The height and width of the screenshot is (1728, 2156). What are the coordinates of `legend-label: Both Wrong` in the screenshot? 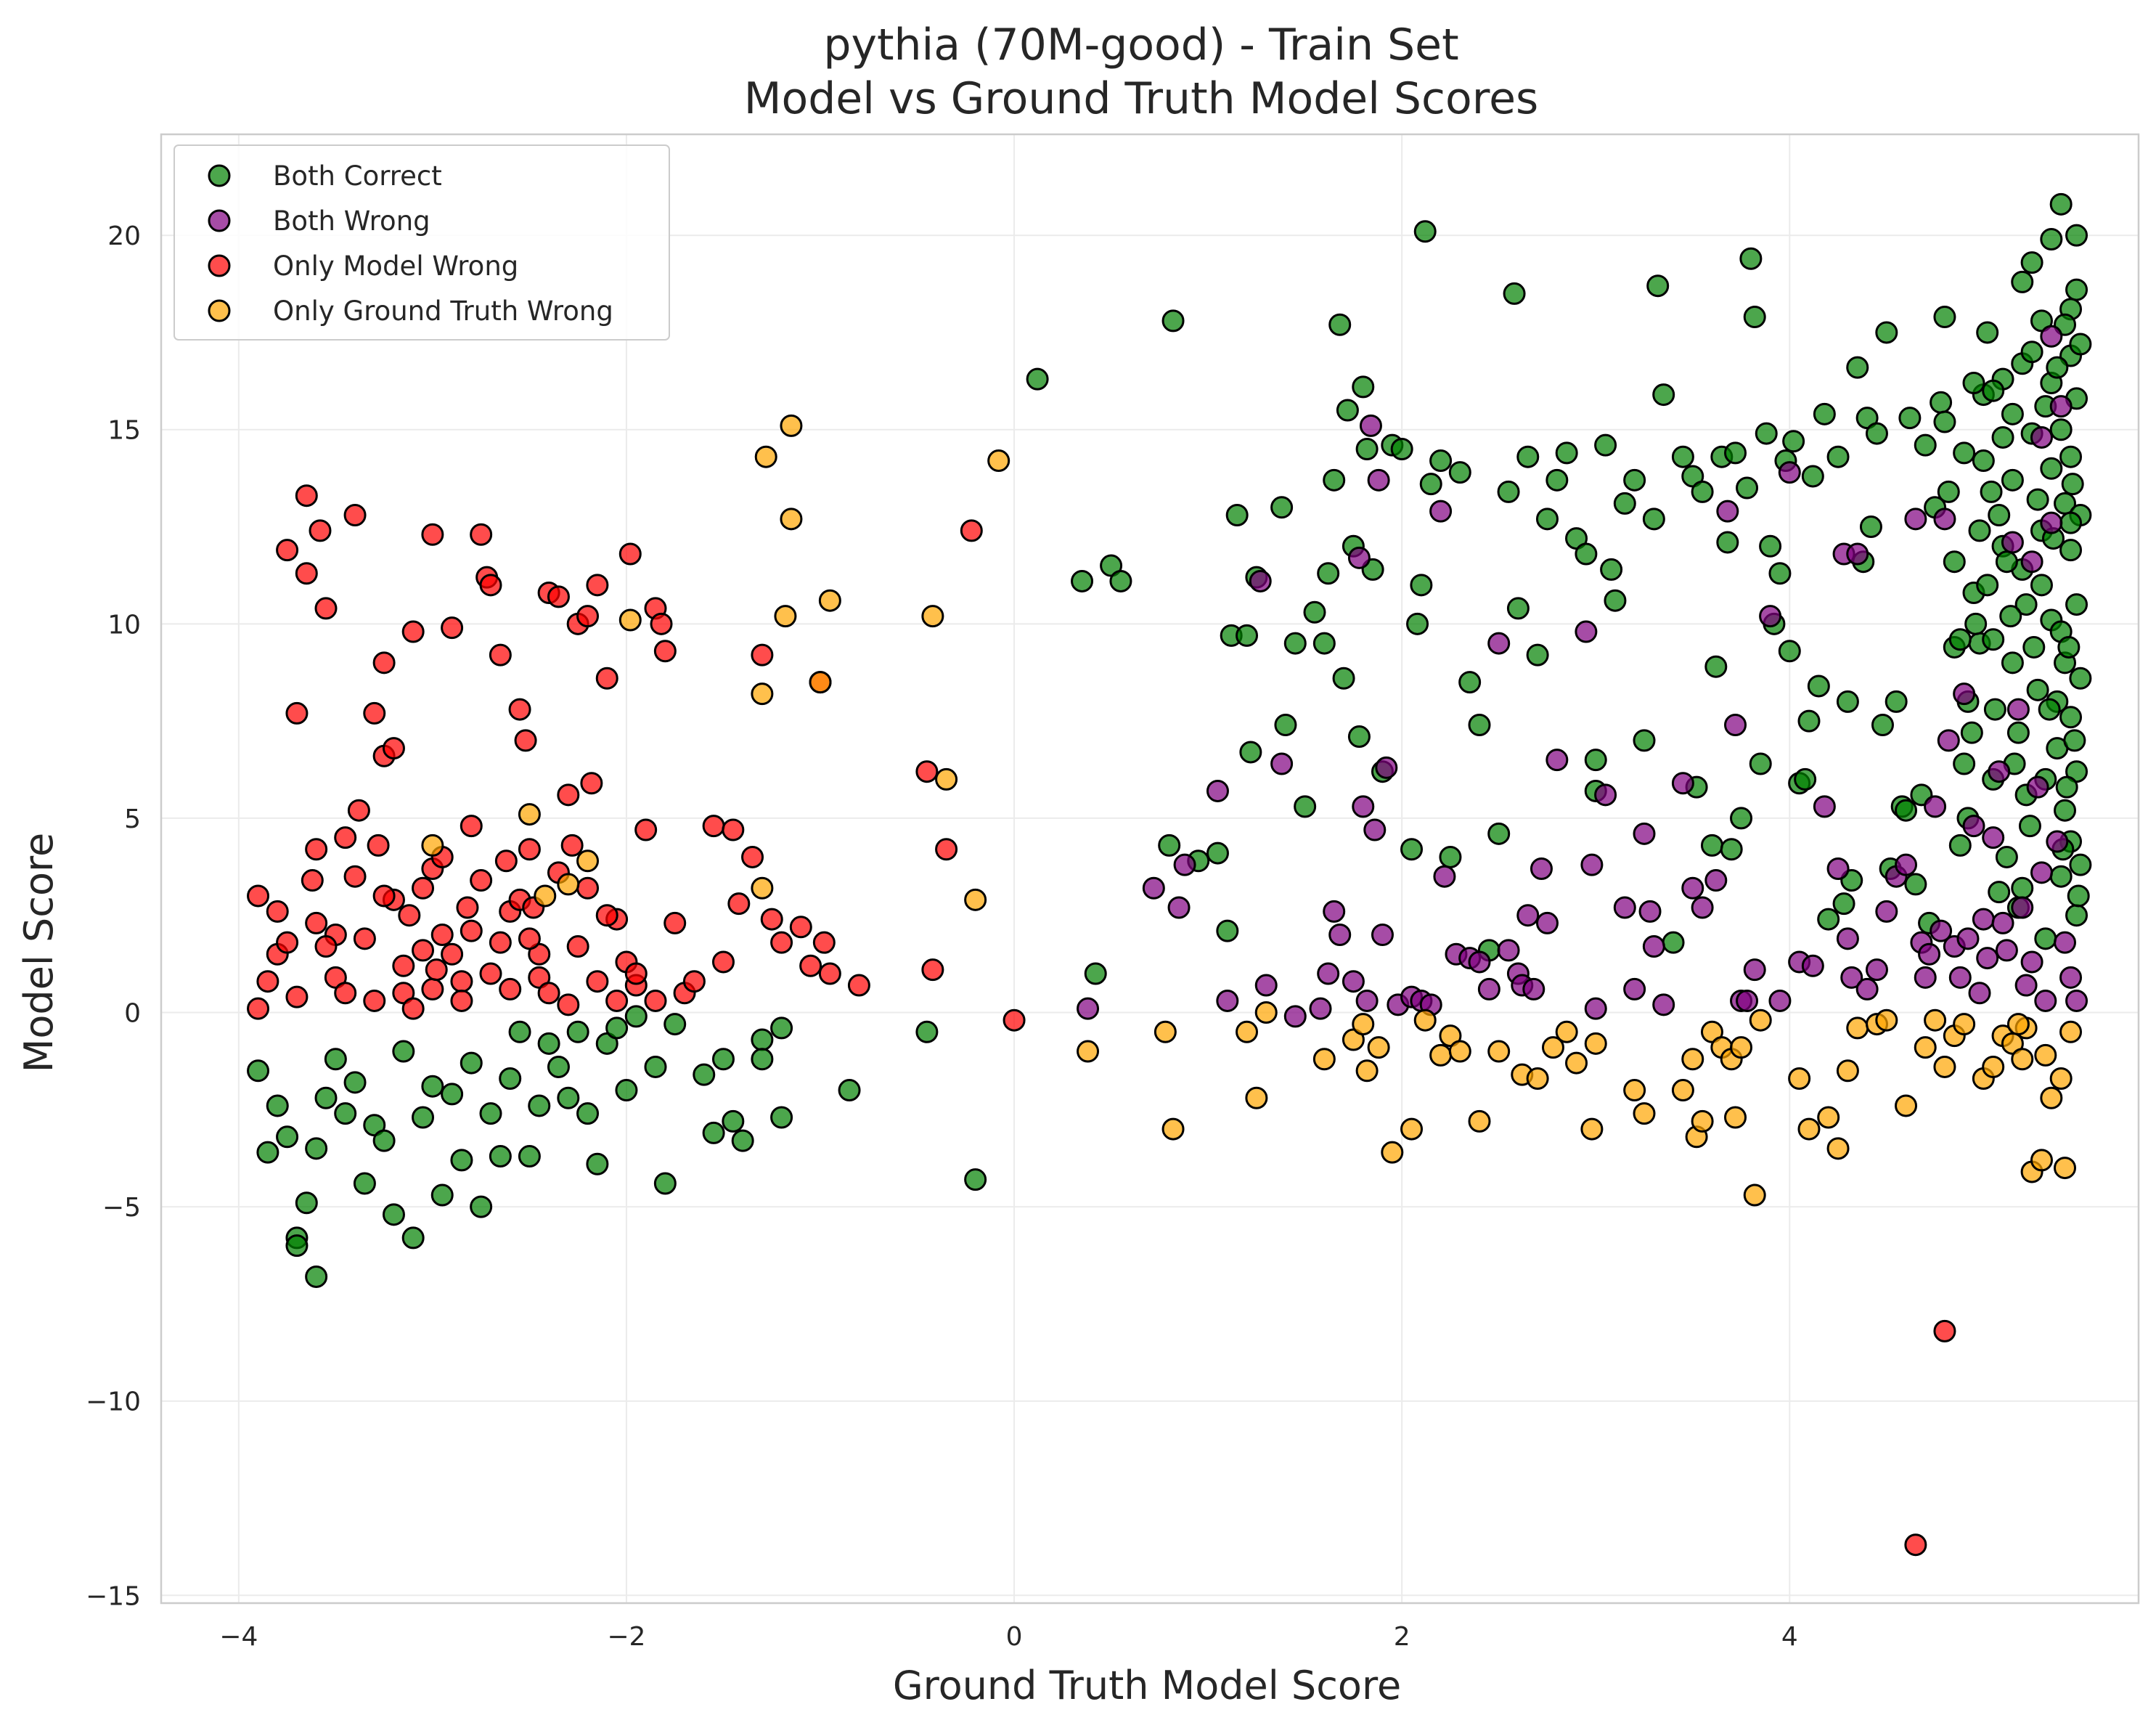 It's located at (352, 221).